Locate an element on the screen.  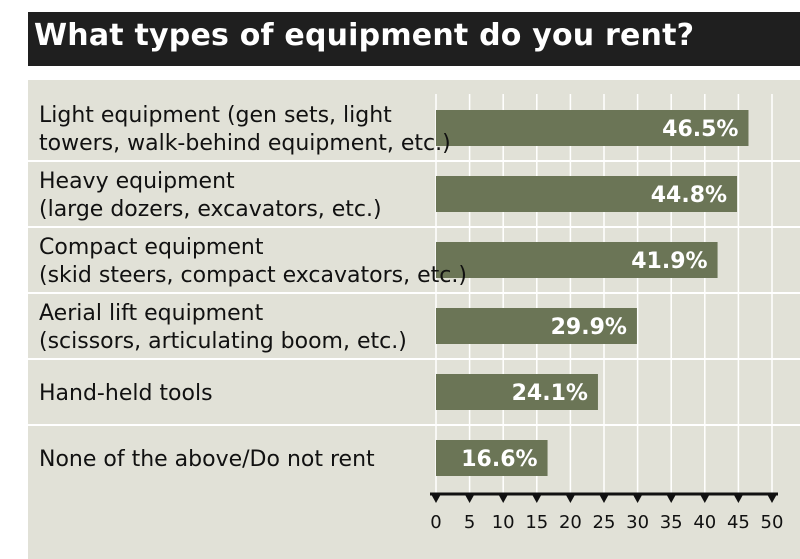
category-label: (large dozers, excavators, etc.) is located at coordinates (210, 209).